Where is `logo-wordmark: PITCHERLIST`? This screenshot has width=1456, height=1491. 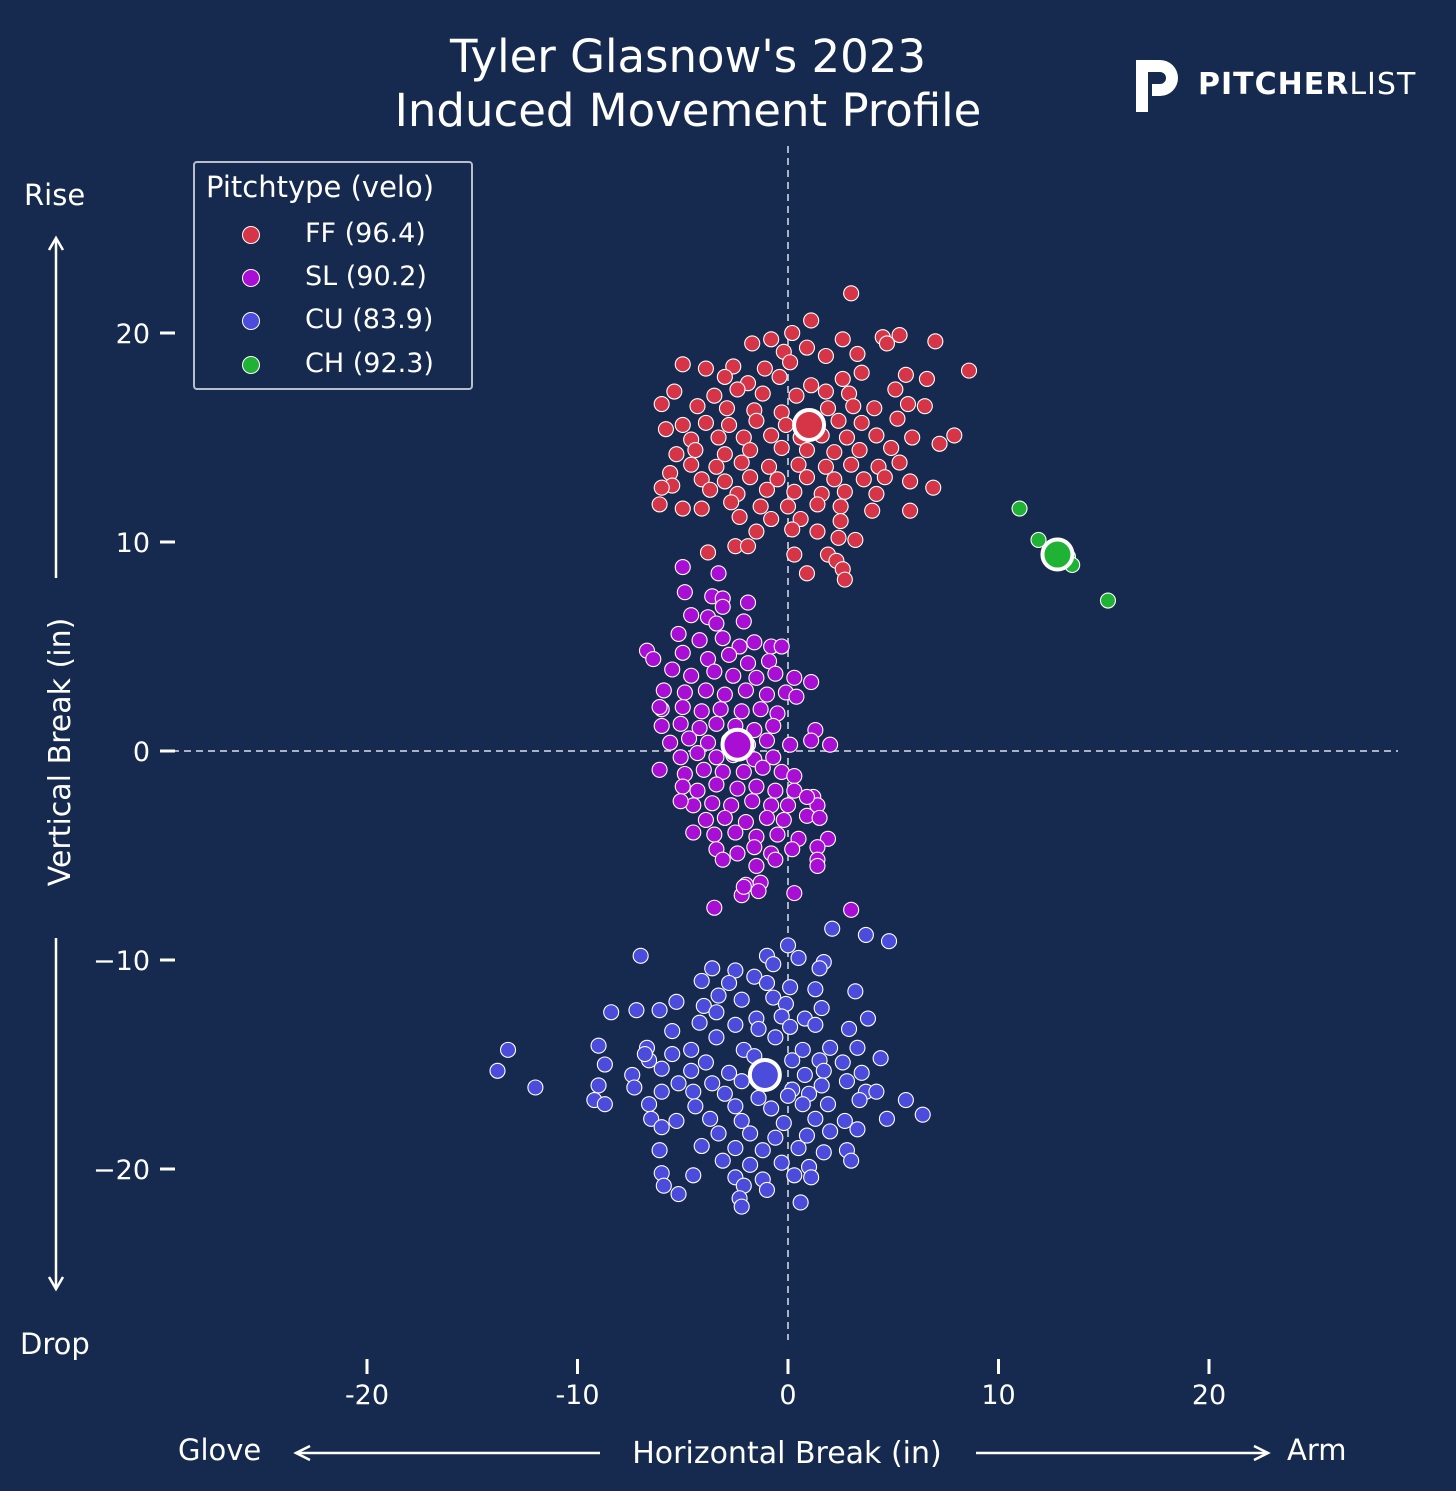
logo-wordmark: PITCHERLIST is located at coordinates (1307, 84).